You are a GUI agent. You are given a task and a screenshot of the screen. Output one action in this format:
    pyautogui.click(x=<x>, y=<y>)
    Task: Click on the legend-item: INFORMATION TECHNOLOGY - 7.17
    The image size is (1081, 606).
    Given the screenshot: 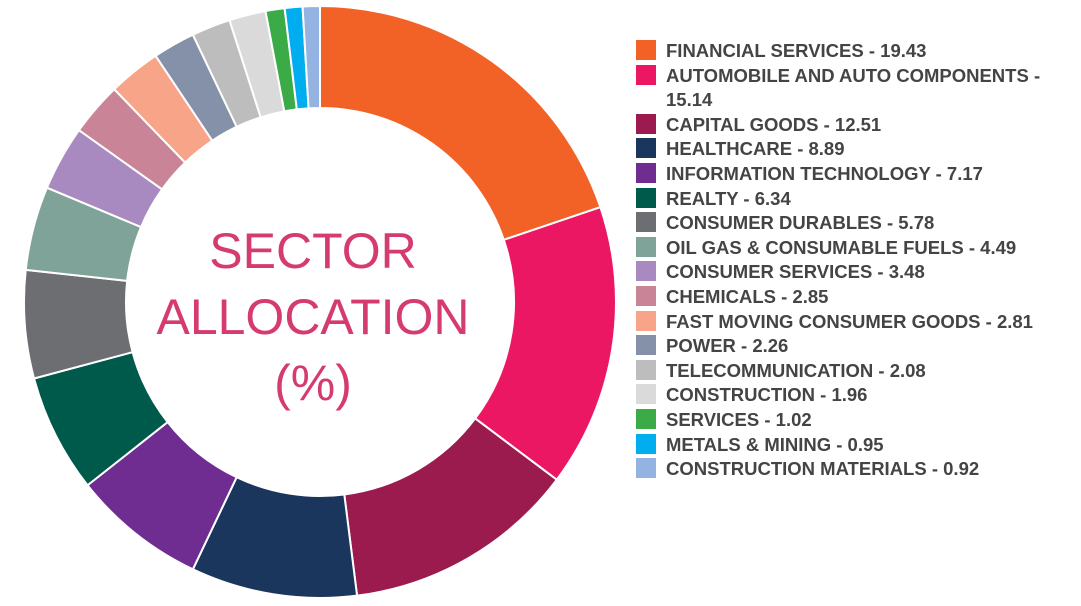 What is the action you would take?
    pyautogui.click(x=856, y=174)
    